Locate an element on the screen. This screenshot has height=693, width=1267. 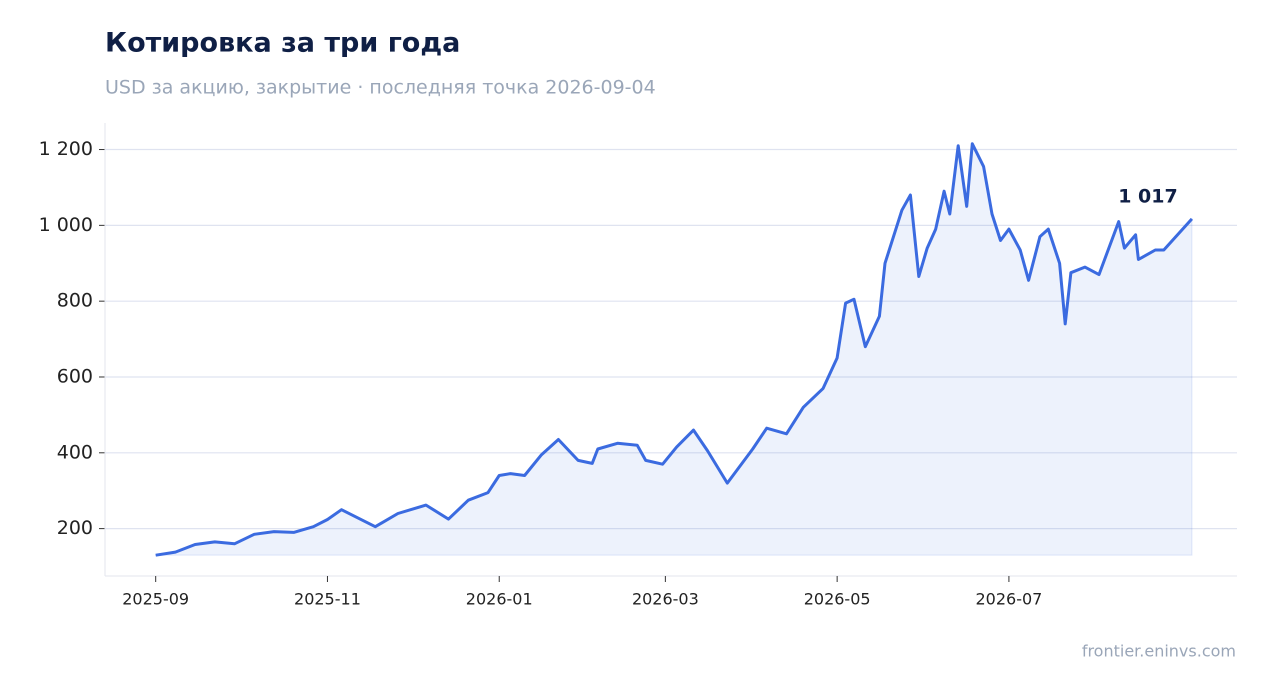
y-tick-label: 1 200 is located at coordinates (66, 149).